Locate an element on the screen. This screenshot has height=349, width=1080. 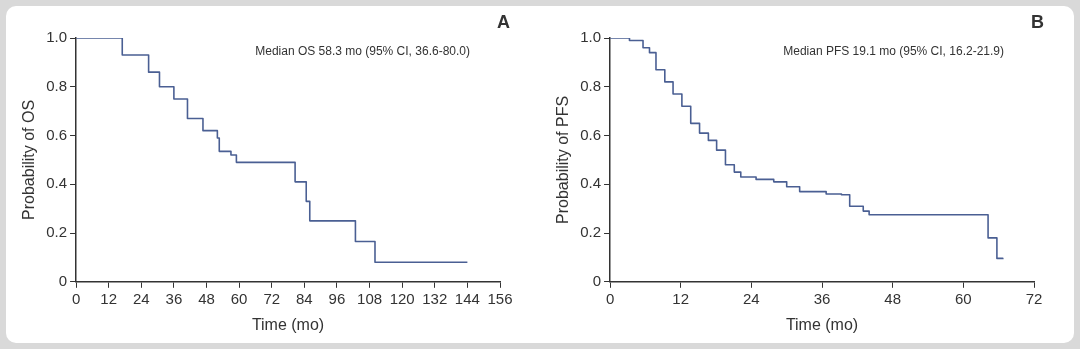
x-tick-label: 84 is located at coordinates (304, 298).